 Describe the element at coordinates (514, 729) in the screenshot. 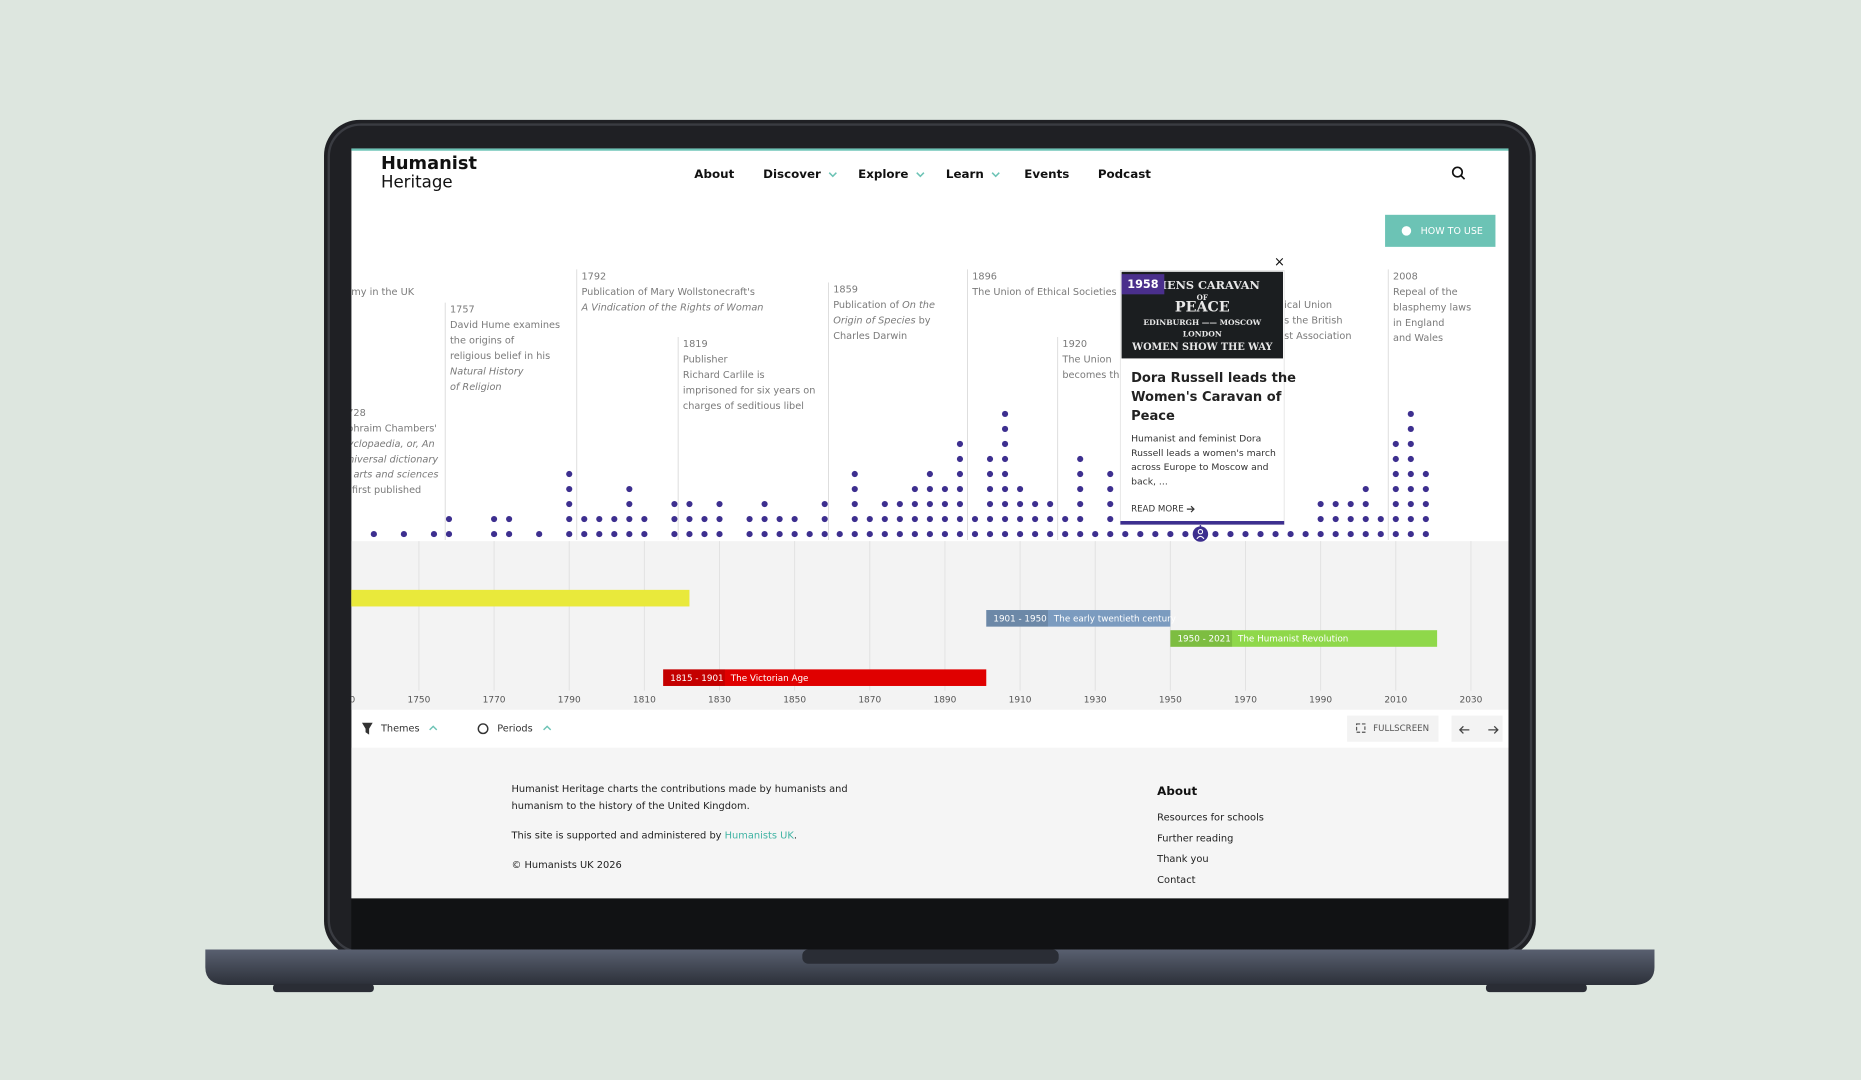

I see `toolbar-button: Periods` at that location.